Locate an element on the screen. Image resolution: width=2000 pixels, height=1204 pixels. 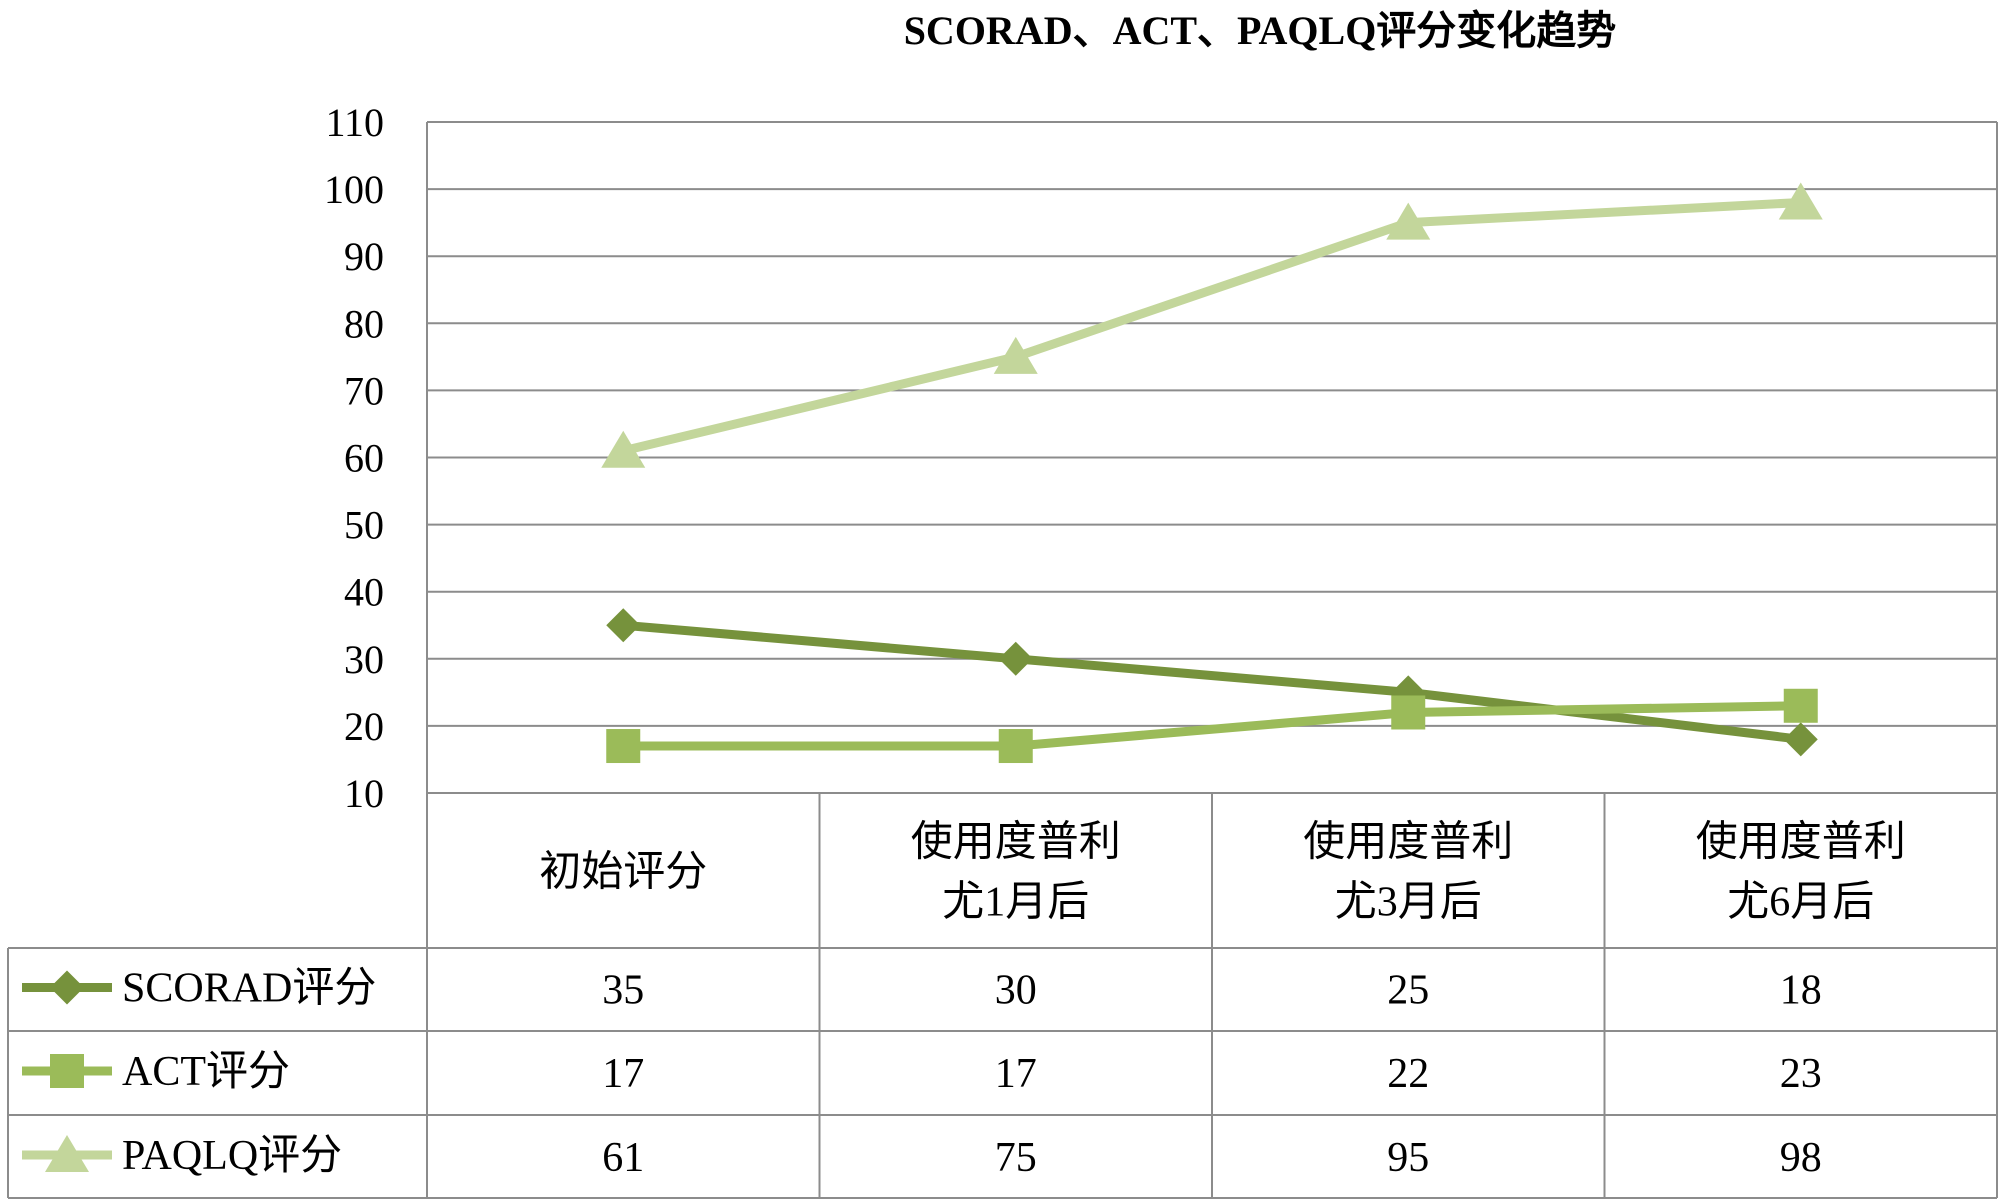
y-tick-label: 70 is located at coordinates (364, 390).